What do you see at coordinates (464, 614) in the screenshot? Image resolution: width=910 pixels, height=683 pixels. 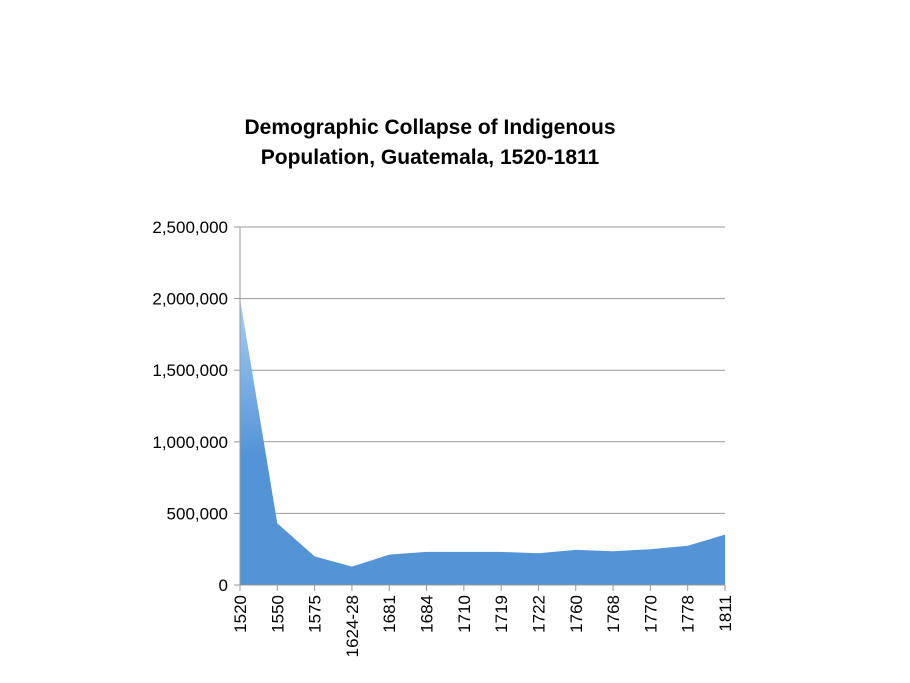 I see `x-tick-label: 1710` at bounding box center [464, 614].